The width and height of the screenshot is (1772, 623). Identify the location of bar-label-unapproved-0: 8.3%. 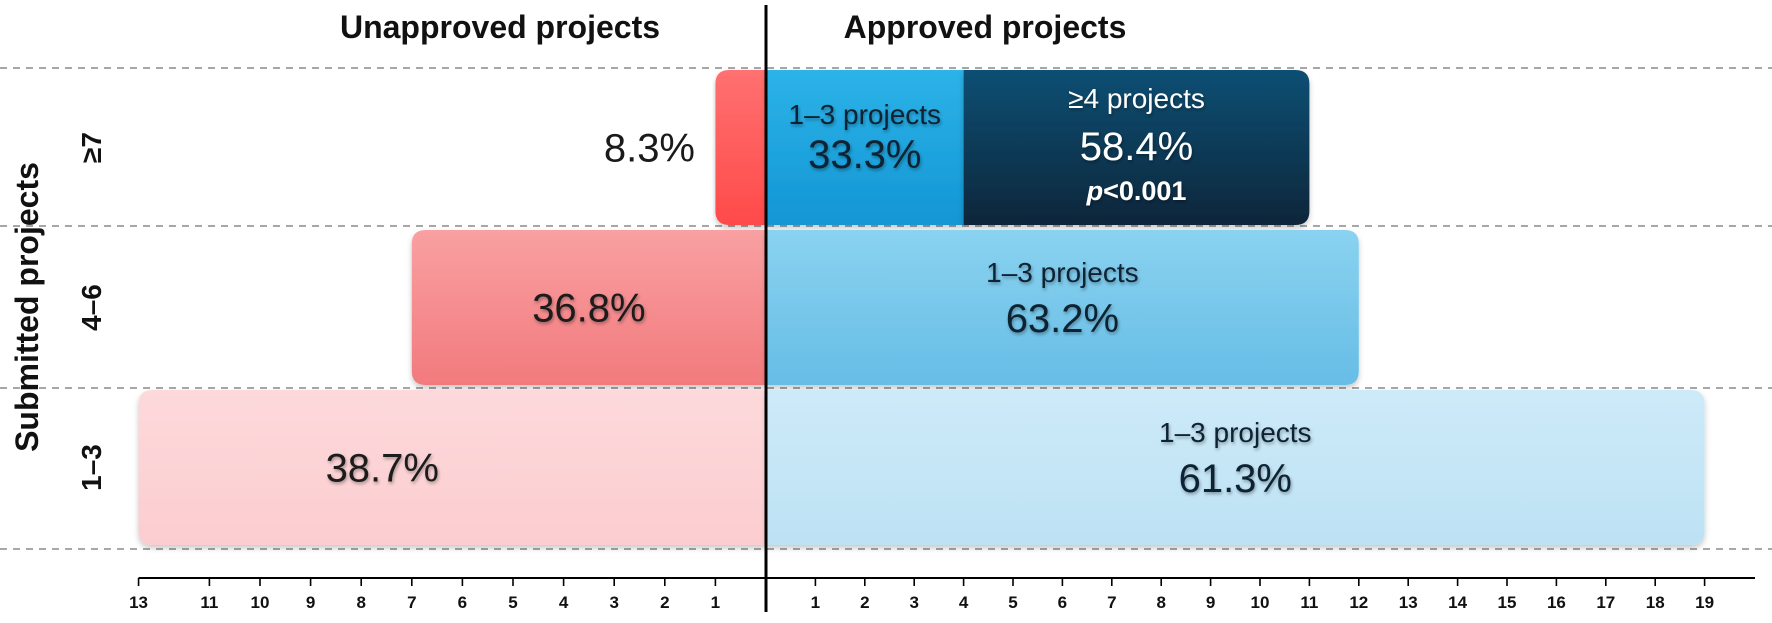
(649, 149).